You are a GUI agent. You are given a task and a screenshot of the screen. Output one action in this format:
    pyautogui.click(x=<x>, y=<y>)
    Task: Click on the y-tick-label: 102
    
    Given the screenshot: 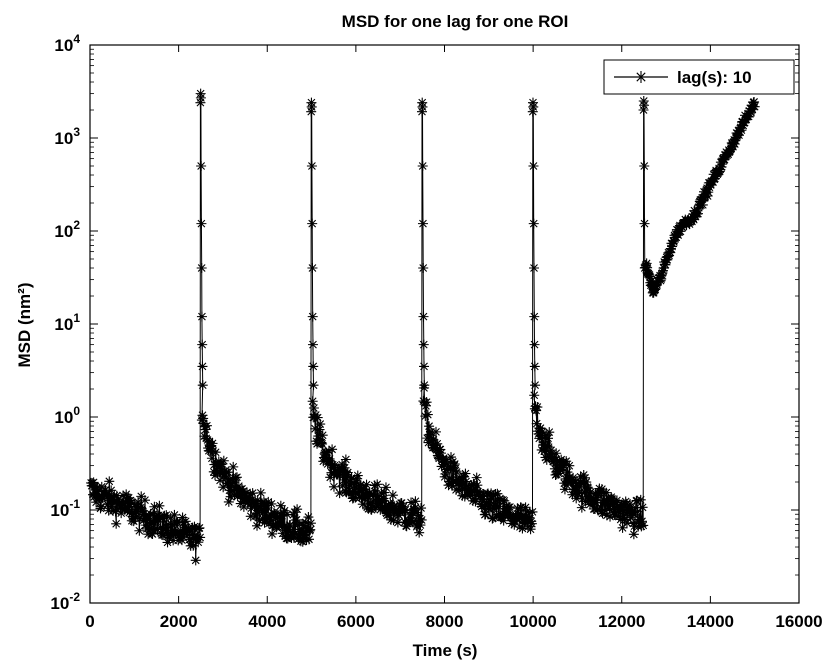 What is the action you would take?
    pyautogui.click(x=67, y=229)
    